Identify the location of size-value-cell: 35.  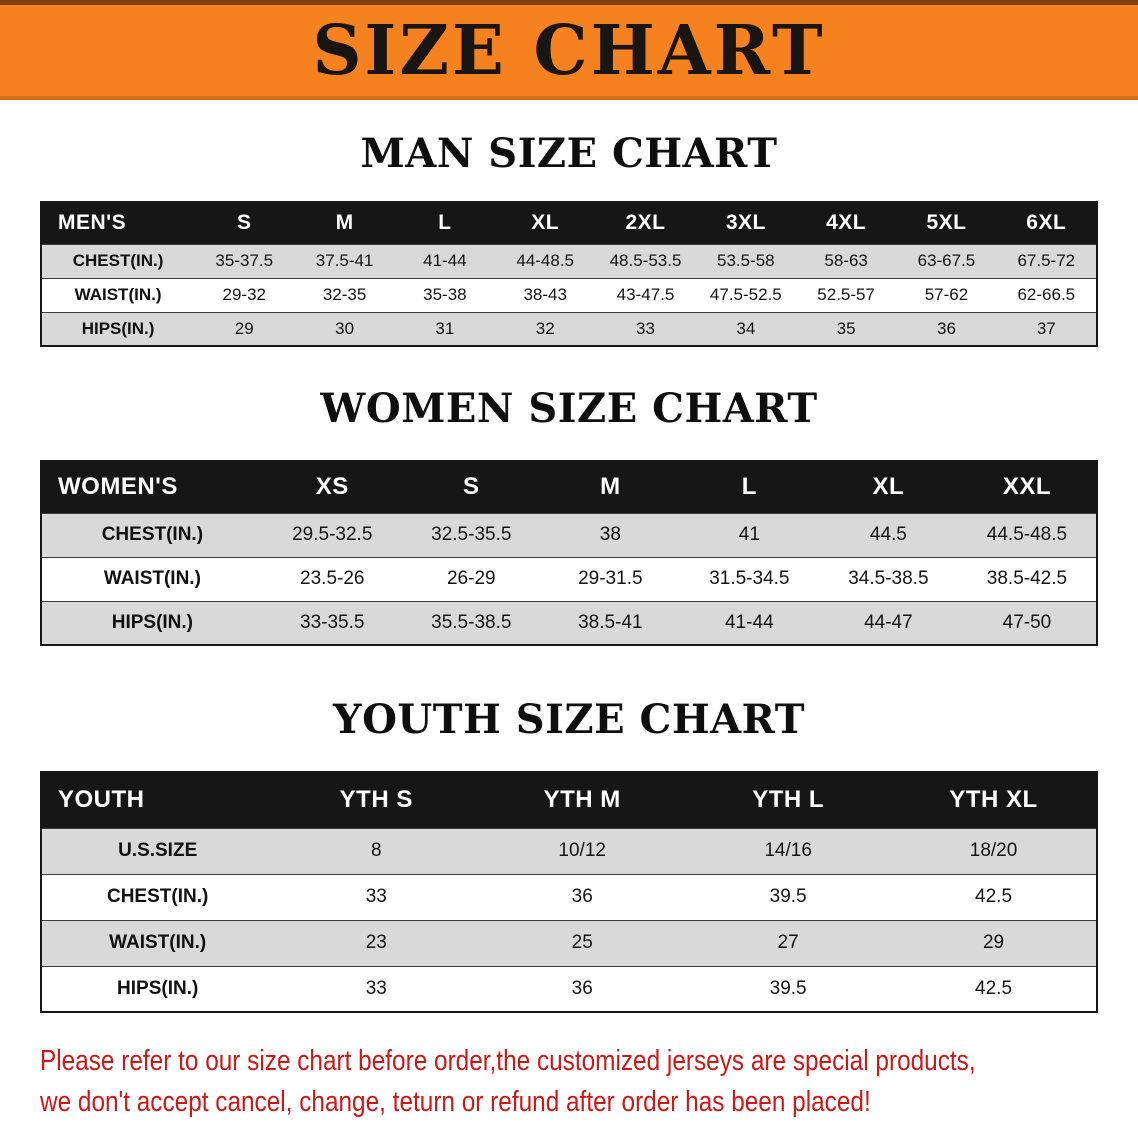
(846, 328).